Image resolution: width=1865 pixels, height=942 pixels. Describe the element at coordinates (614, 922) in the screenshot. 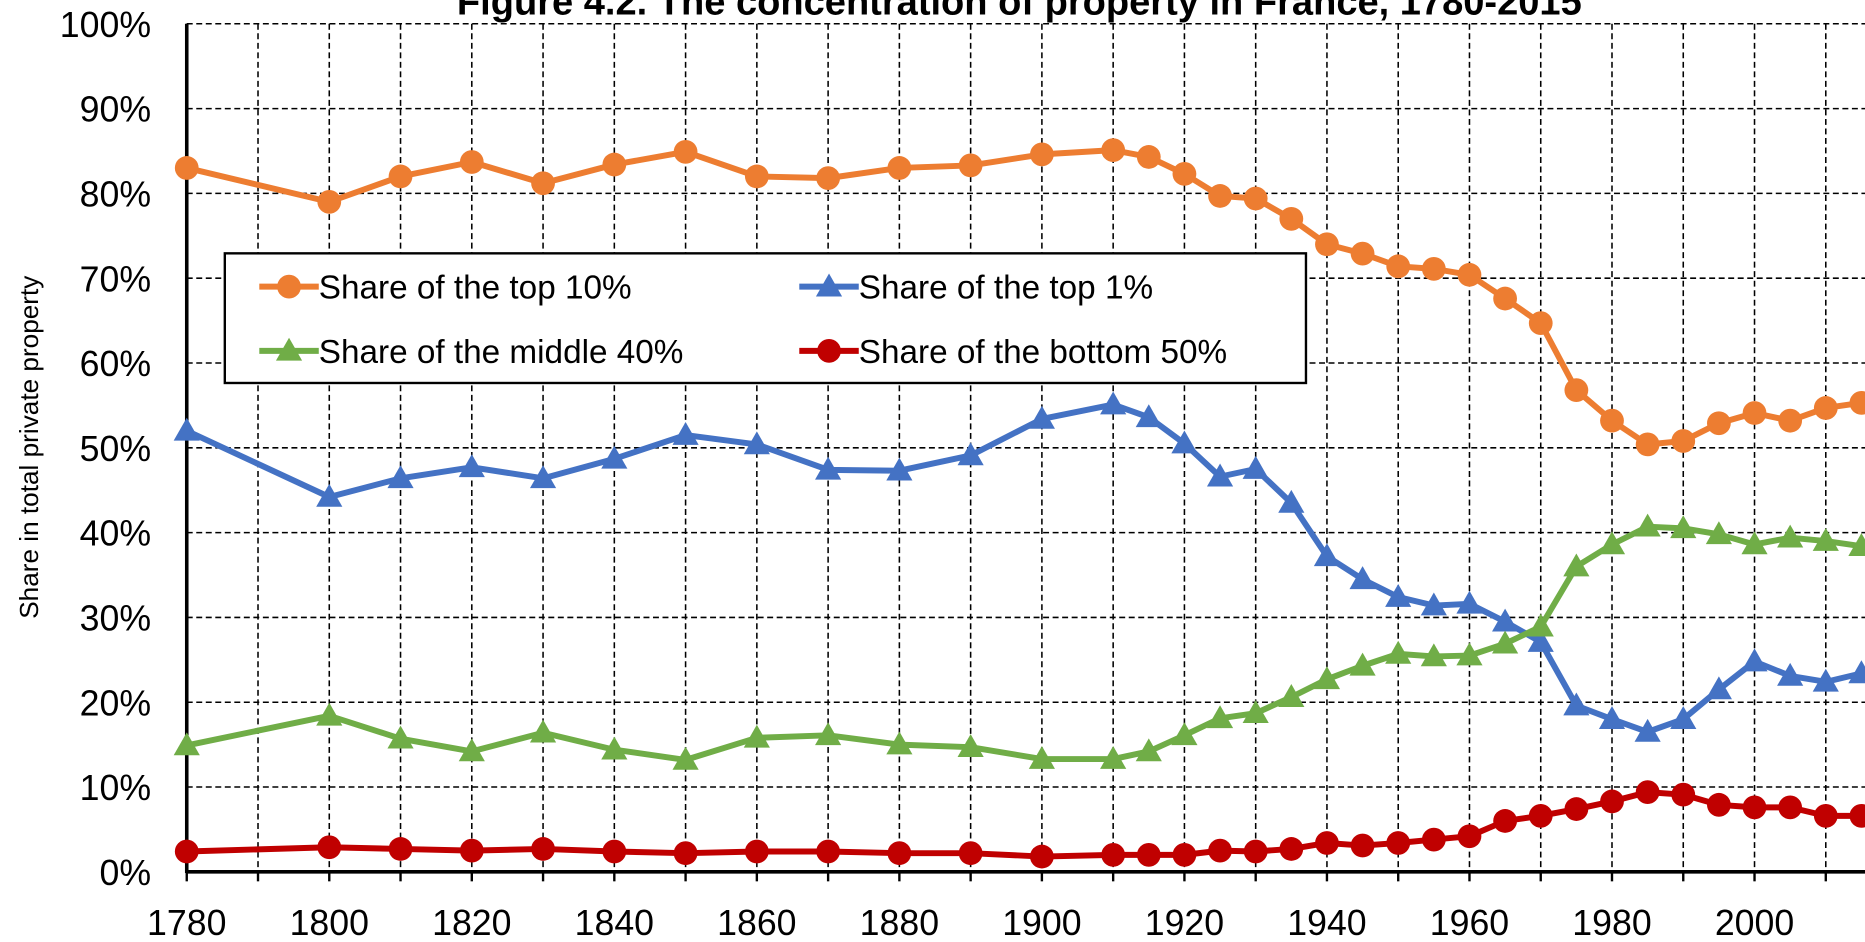

I see `x-tick-label: 1840` at that location.